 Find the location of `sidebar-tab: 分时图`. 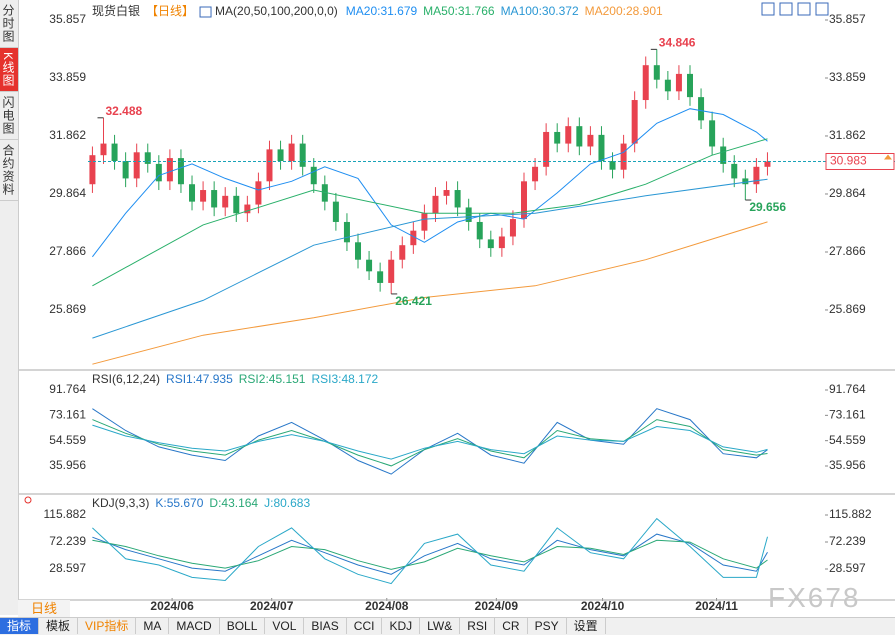

sidebar-tab: 分时图 is located at coordinates (9, 24).